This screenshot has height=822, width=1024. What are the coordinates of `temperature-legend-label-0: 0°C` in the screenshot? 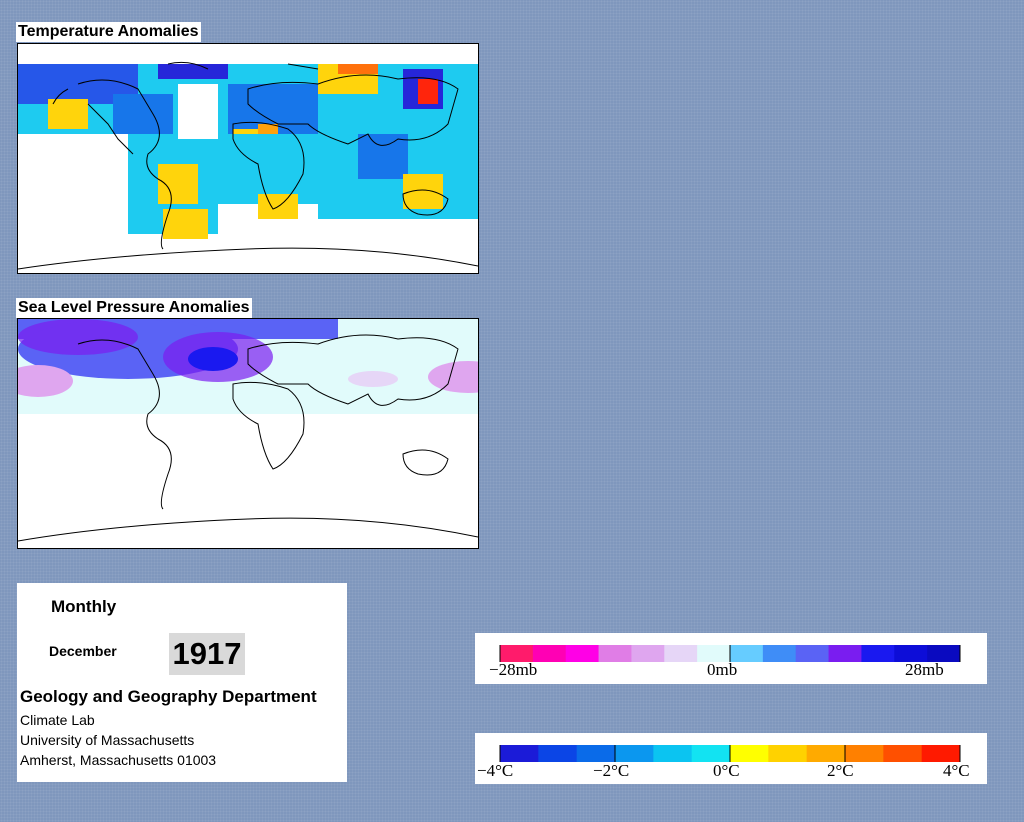 It's located at (726, 770).